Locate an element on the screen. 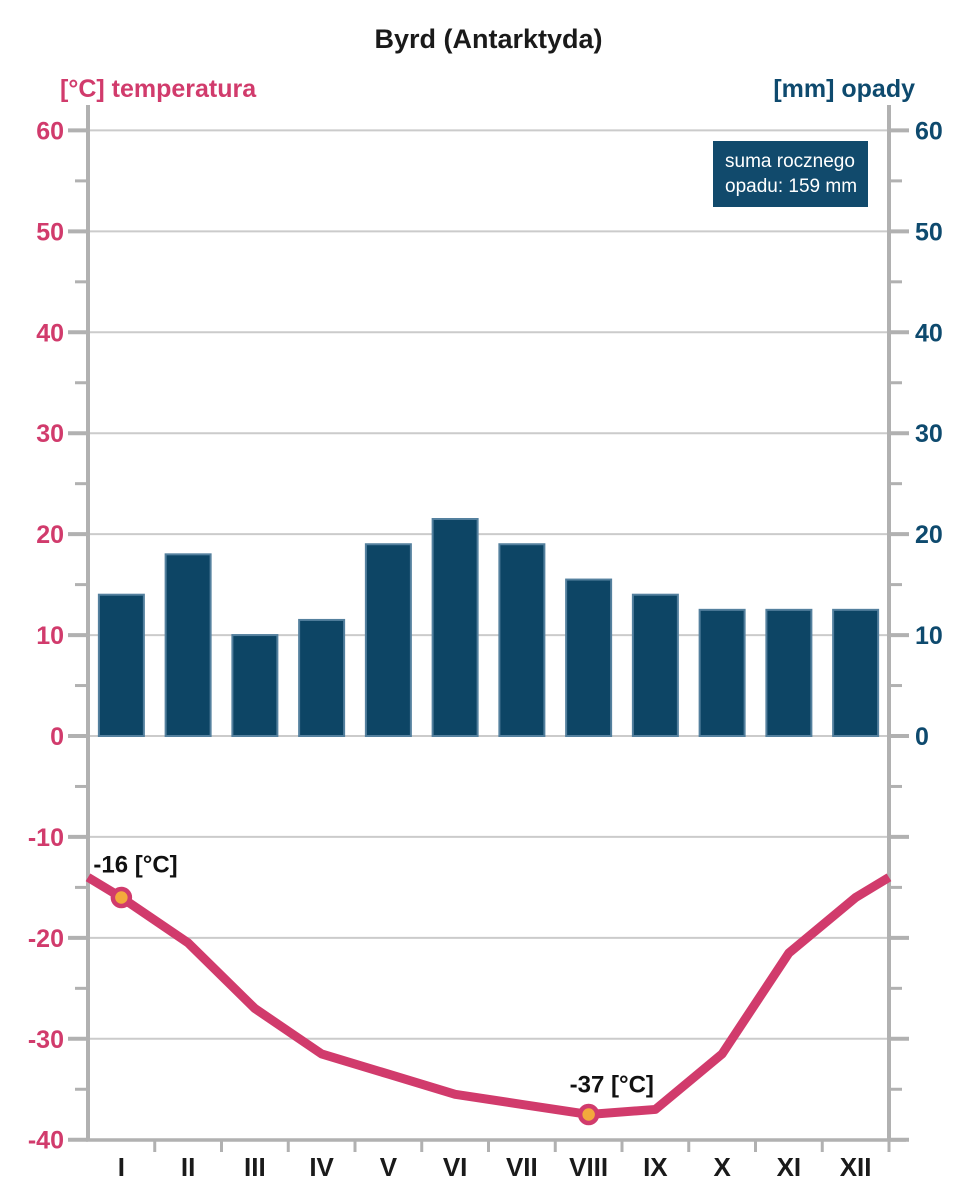 The width and height of the screenshot is (960, 1201). month-label: IX is located at coordinates (655, 1167).